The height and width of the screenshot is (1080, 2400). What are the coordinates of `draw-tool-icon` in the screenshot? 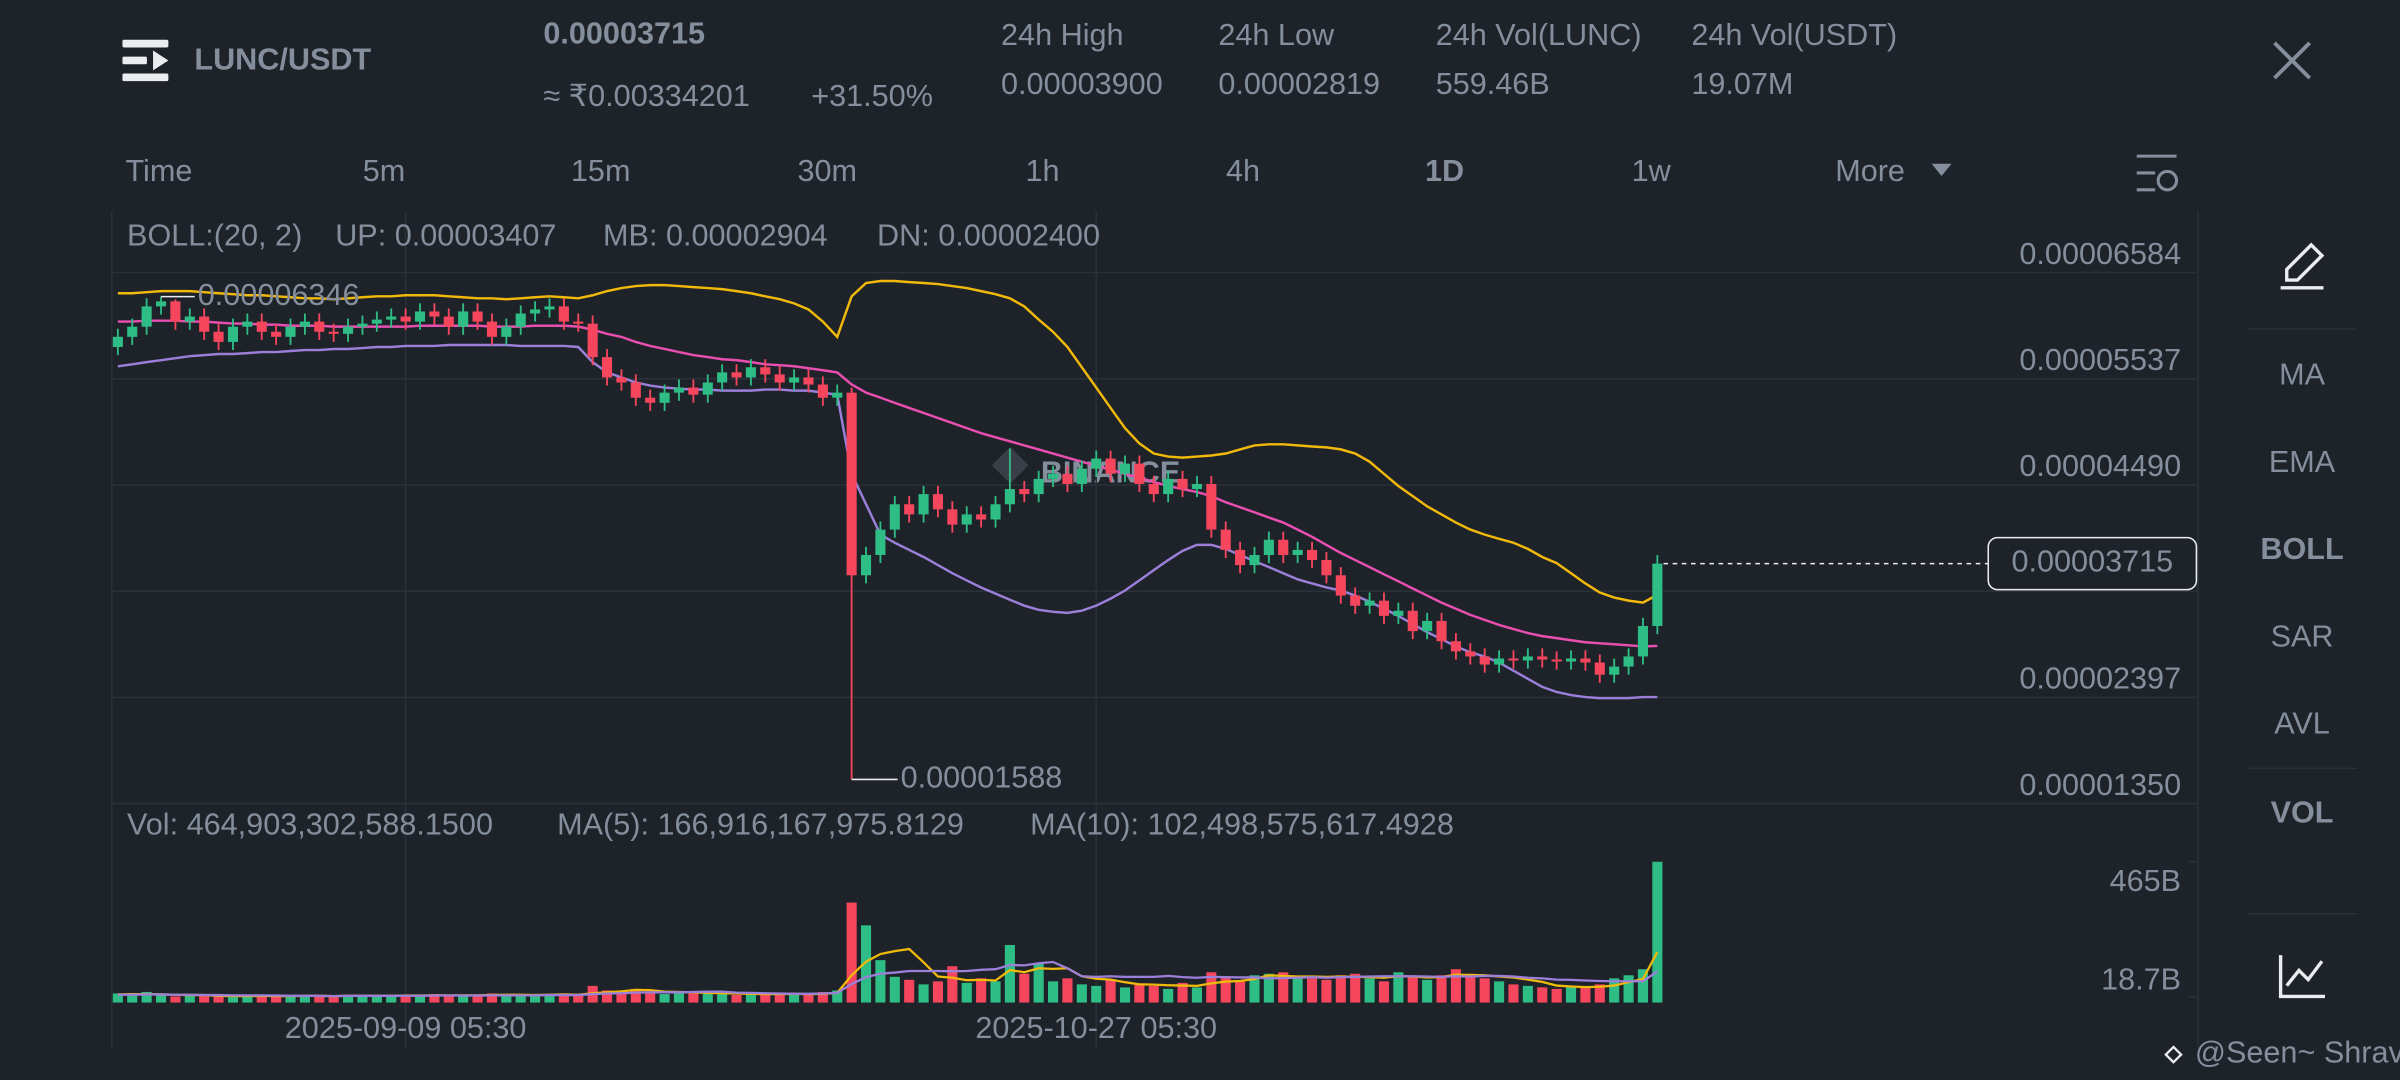 It's located at (2302, 266).